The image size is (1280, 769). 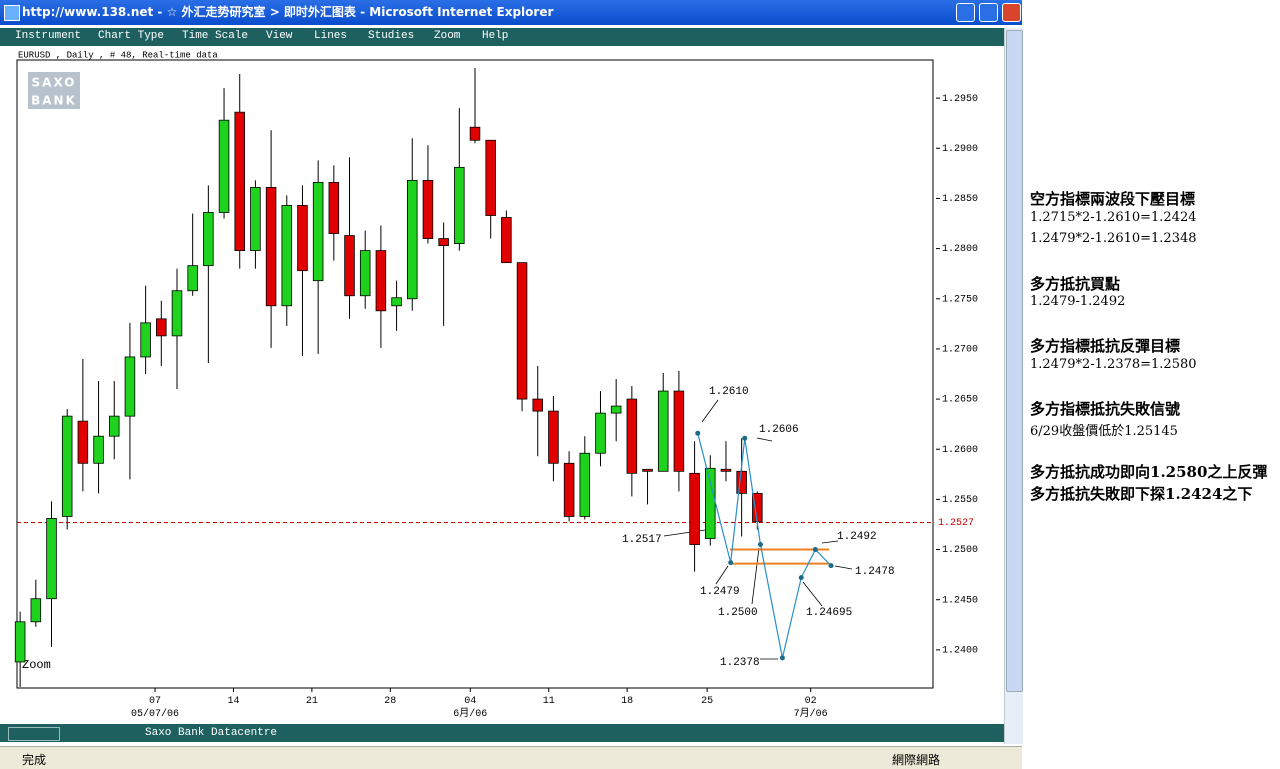 What do you see at coordinates (54, 83) in the screenshot?
I see `logo-text: SAXO` at bounding box center [54, 83].